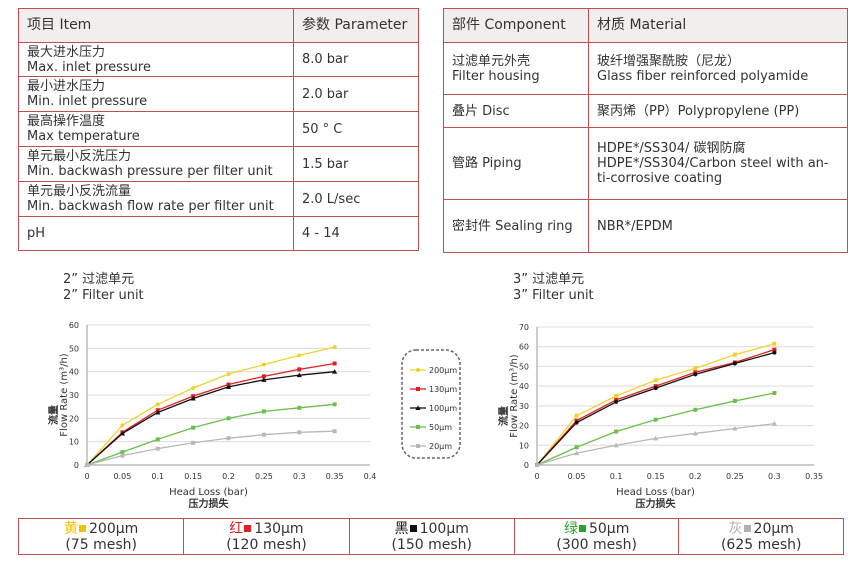 Image resolution: width=862 pixels, height=569 pixels. I want to click on header-row: 项目 Item 参数 Parameter, so click(218, 25).